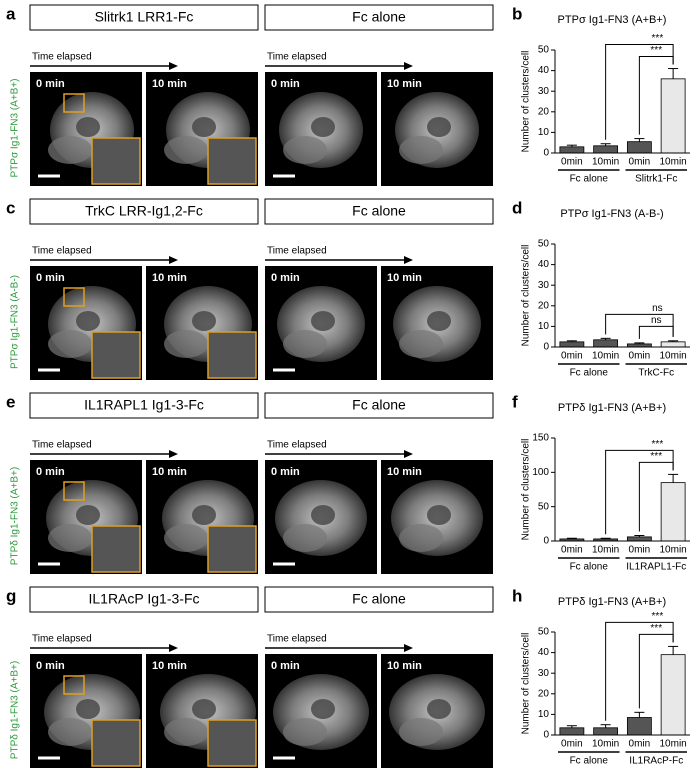 This screenshot has width=695, height=778. What do you see at coordinates (517, 595) in the screenshot?
I see `panel-letter: h` at bounding box center [517, 595].